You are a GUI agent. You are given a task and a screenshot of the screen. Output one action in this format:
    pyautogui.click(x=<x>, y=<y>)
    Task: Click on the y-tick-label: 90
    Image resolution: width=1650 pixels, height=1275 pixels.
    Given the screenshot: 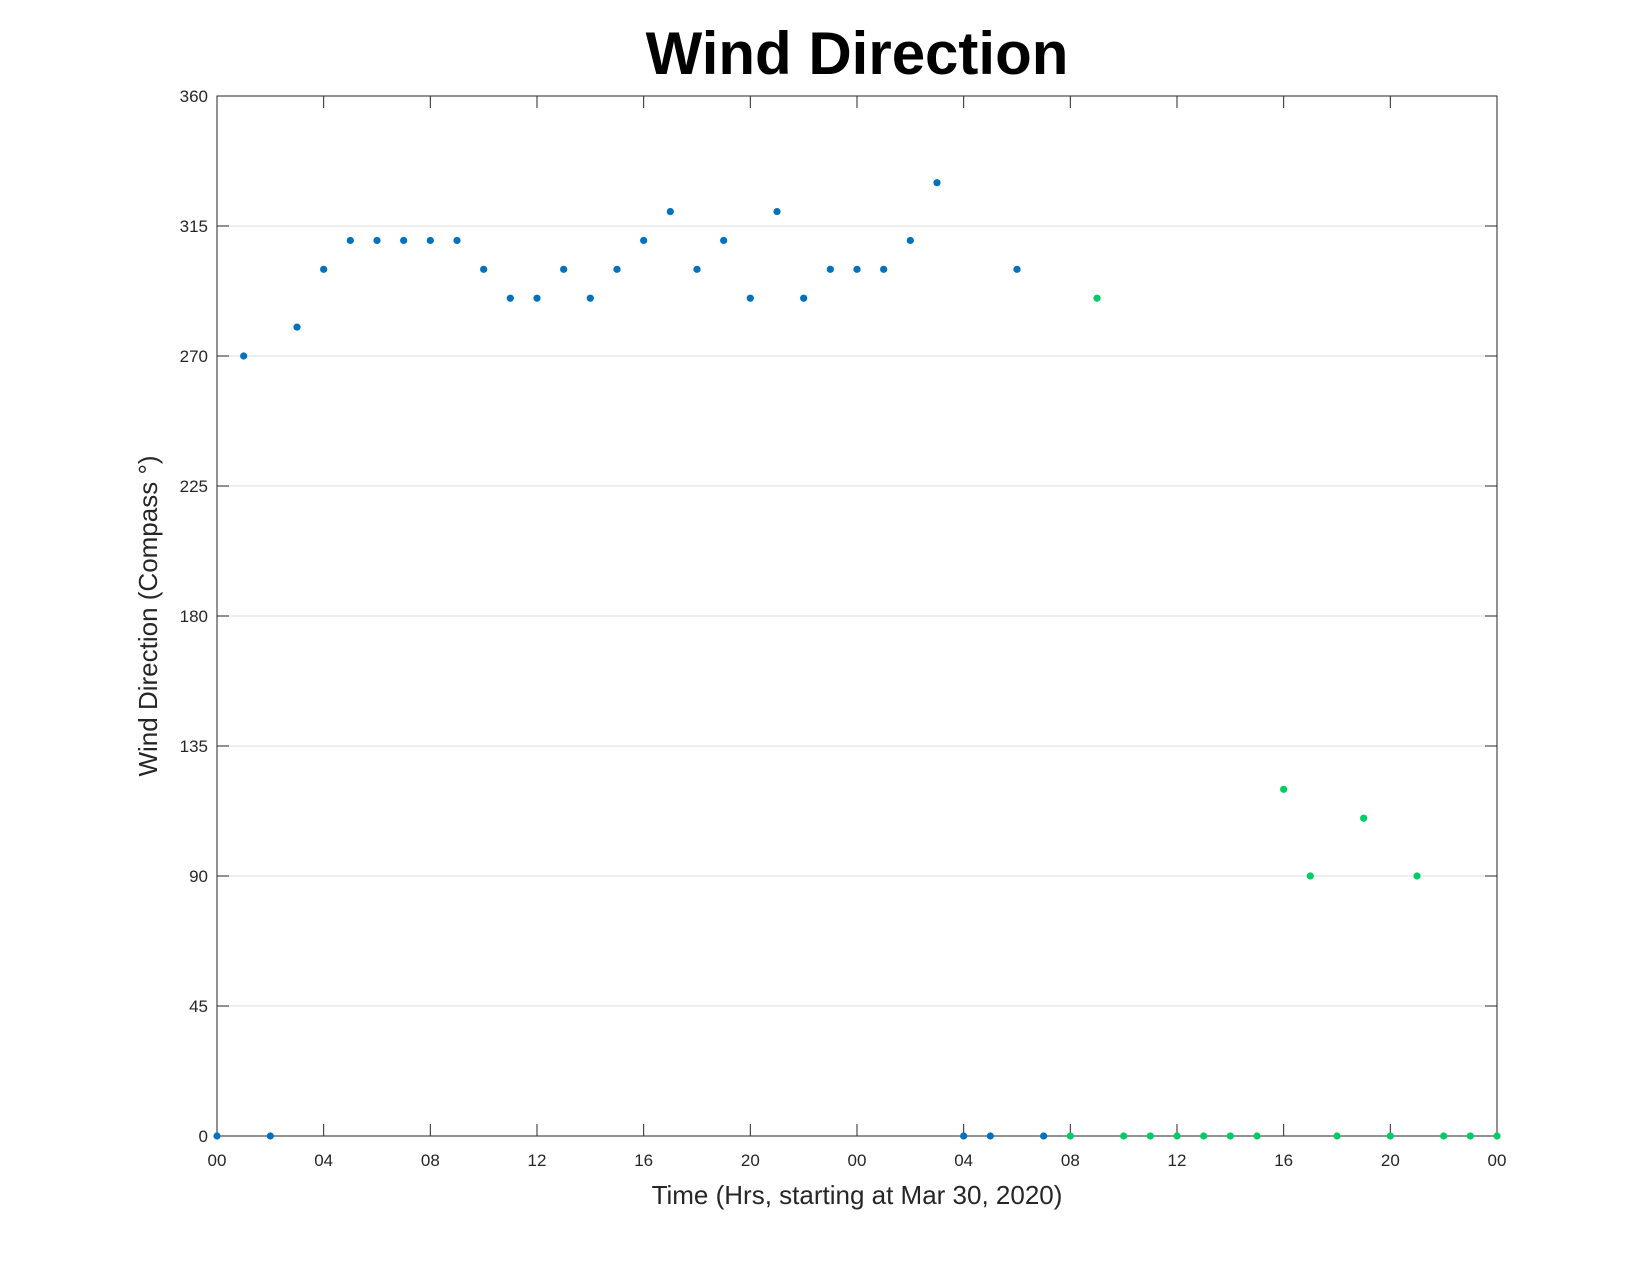 What is the action you would take?
    pyautogui.click(x=198, y=876)
    